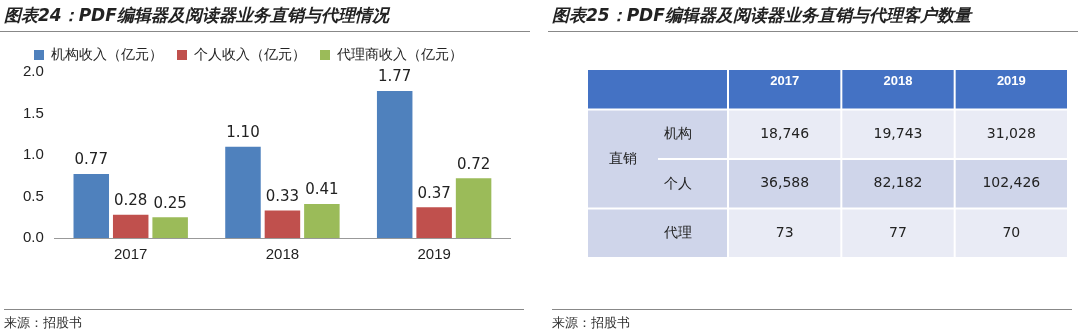  What do you see at coordinates (1011, 231) in the screenshot?
I see `data-label: 70` at bounding box center [1011, 231].